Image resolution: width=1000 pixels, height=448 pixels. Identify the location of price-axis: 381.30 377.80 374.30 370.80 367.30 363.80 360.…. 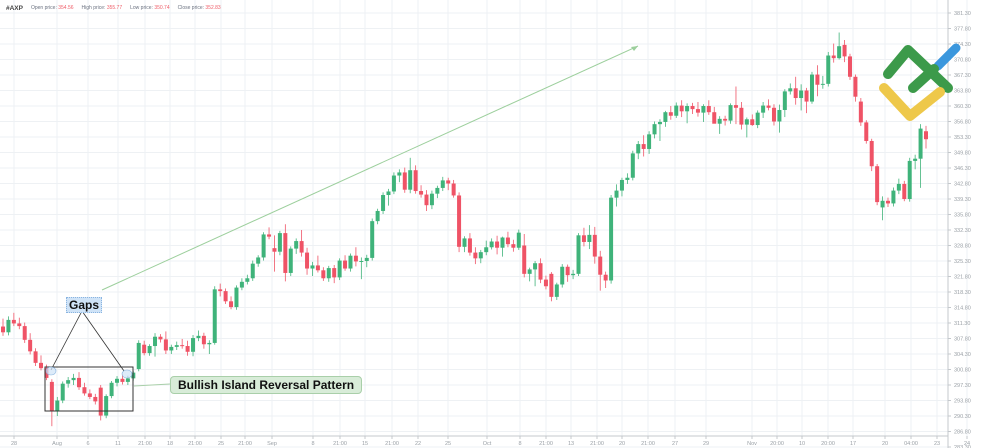
(959, 224).